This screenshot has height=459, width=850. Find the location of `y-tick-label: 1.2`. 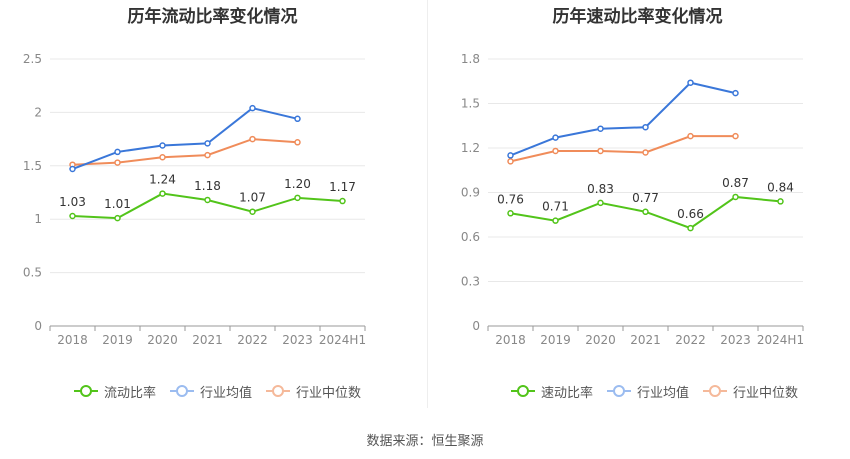

y-tick-label: 1.2 is located at coordinates (470, 148).